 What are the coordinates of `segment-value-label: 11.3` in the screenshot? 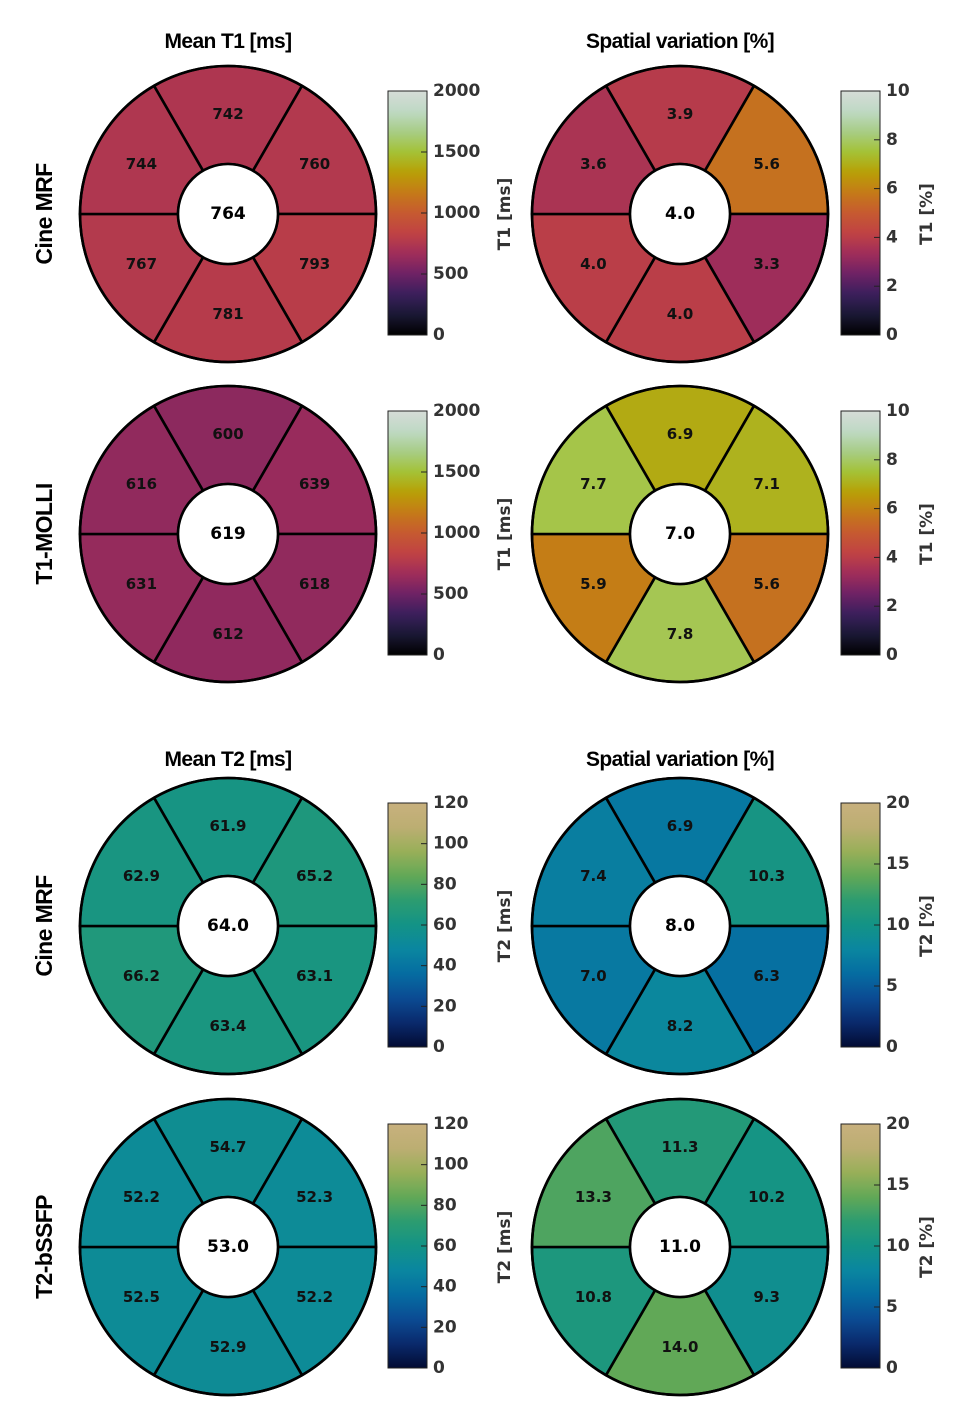 It's located at (679, 1147).